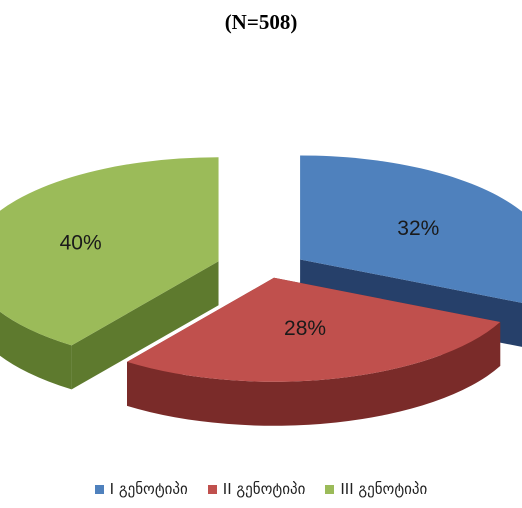 This screenshot has height=508, width=522. Describe the element at coordinates (314, 374) in the screenshot. I see `slice-2-outer-wall` at that location.